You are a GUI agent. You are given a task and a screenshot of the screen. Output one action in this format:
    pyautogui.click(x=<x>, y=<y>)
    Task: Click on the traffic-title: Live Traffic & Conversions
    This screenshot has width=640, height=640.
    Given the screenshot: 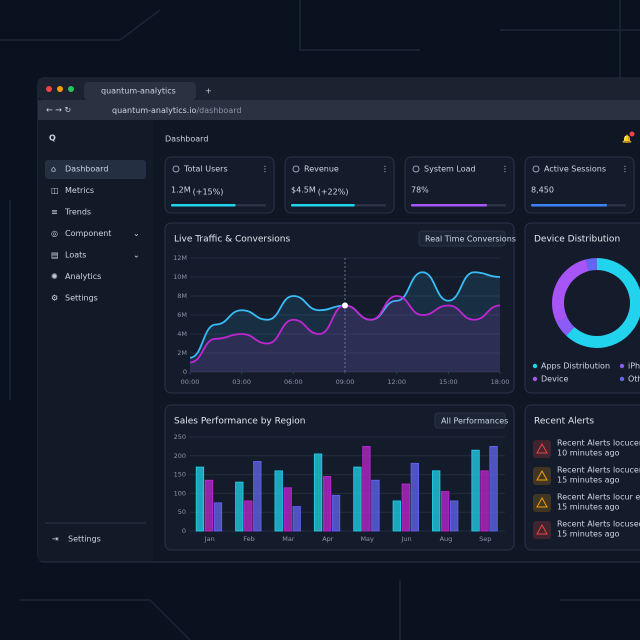 What is the action you would take?
    pyautogui.click(x=232, y=240)
    